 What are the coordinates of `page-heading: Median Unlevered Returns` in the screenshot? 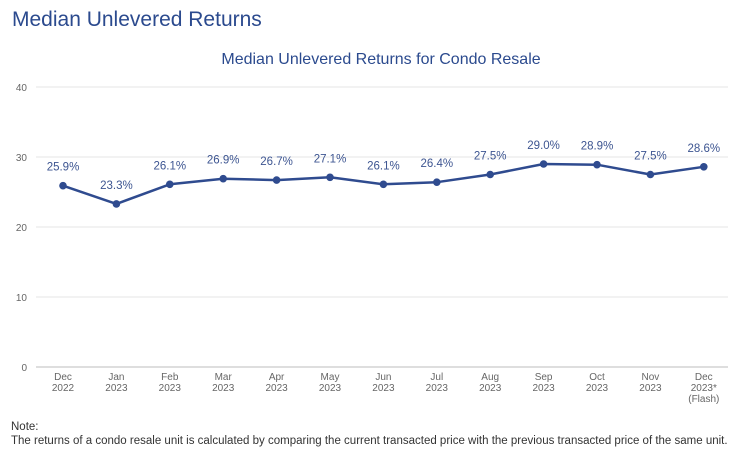 It's located at (137, 19).